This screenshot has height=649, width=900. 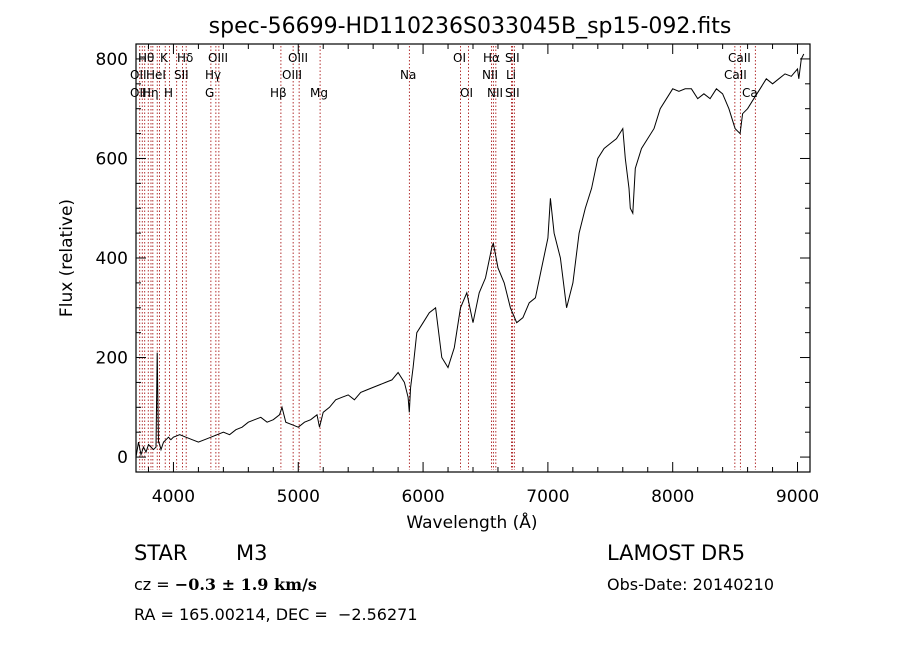 I want to click on cz-label: cz =, so click(x=154, y=584).